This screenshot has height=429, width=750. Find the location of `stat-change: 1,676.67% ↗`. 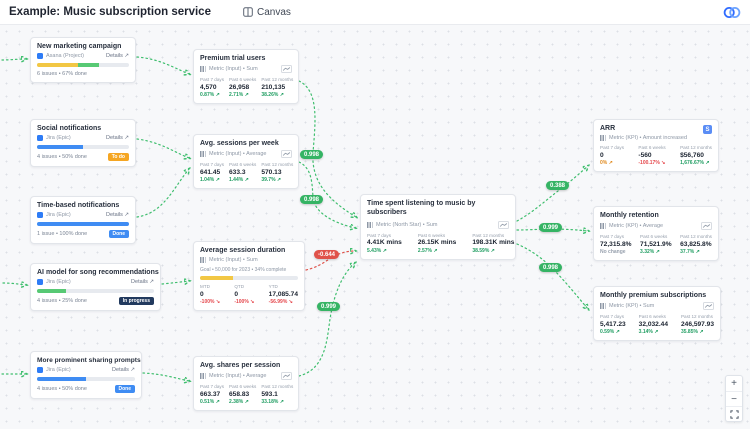

stat-change: 1,676.67% ↗ is located at coordinates (695, 163).